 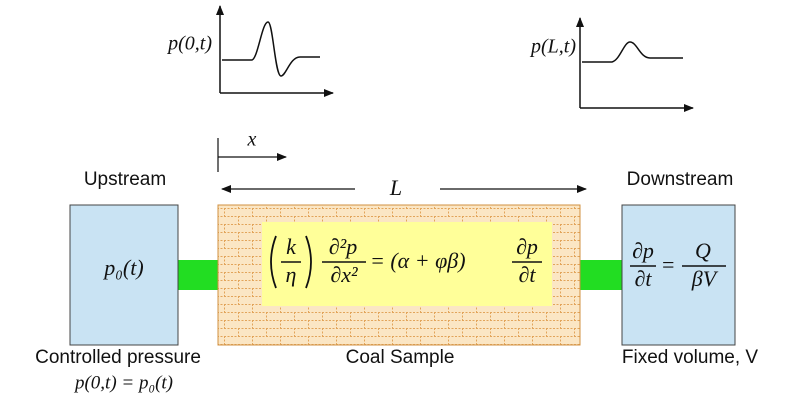 I want to click on eq-k: k, so click(x=291, y=246).